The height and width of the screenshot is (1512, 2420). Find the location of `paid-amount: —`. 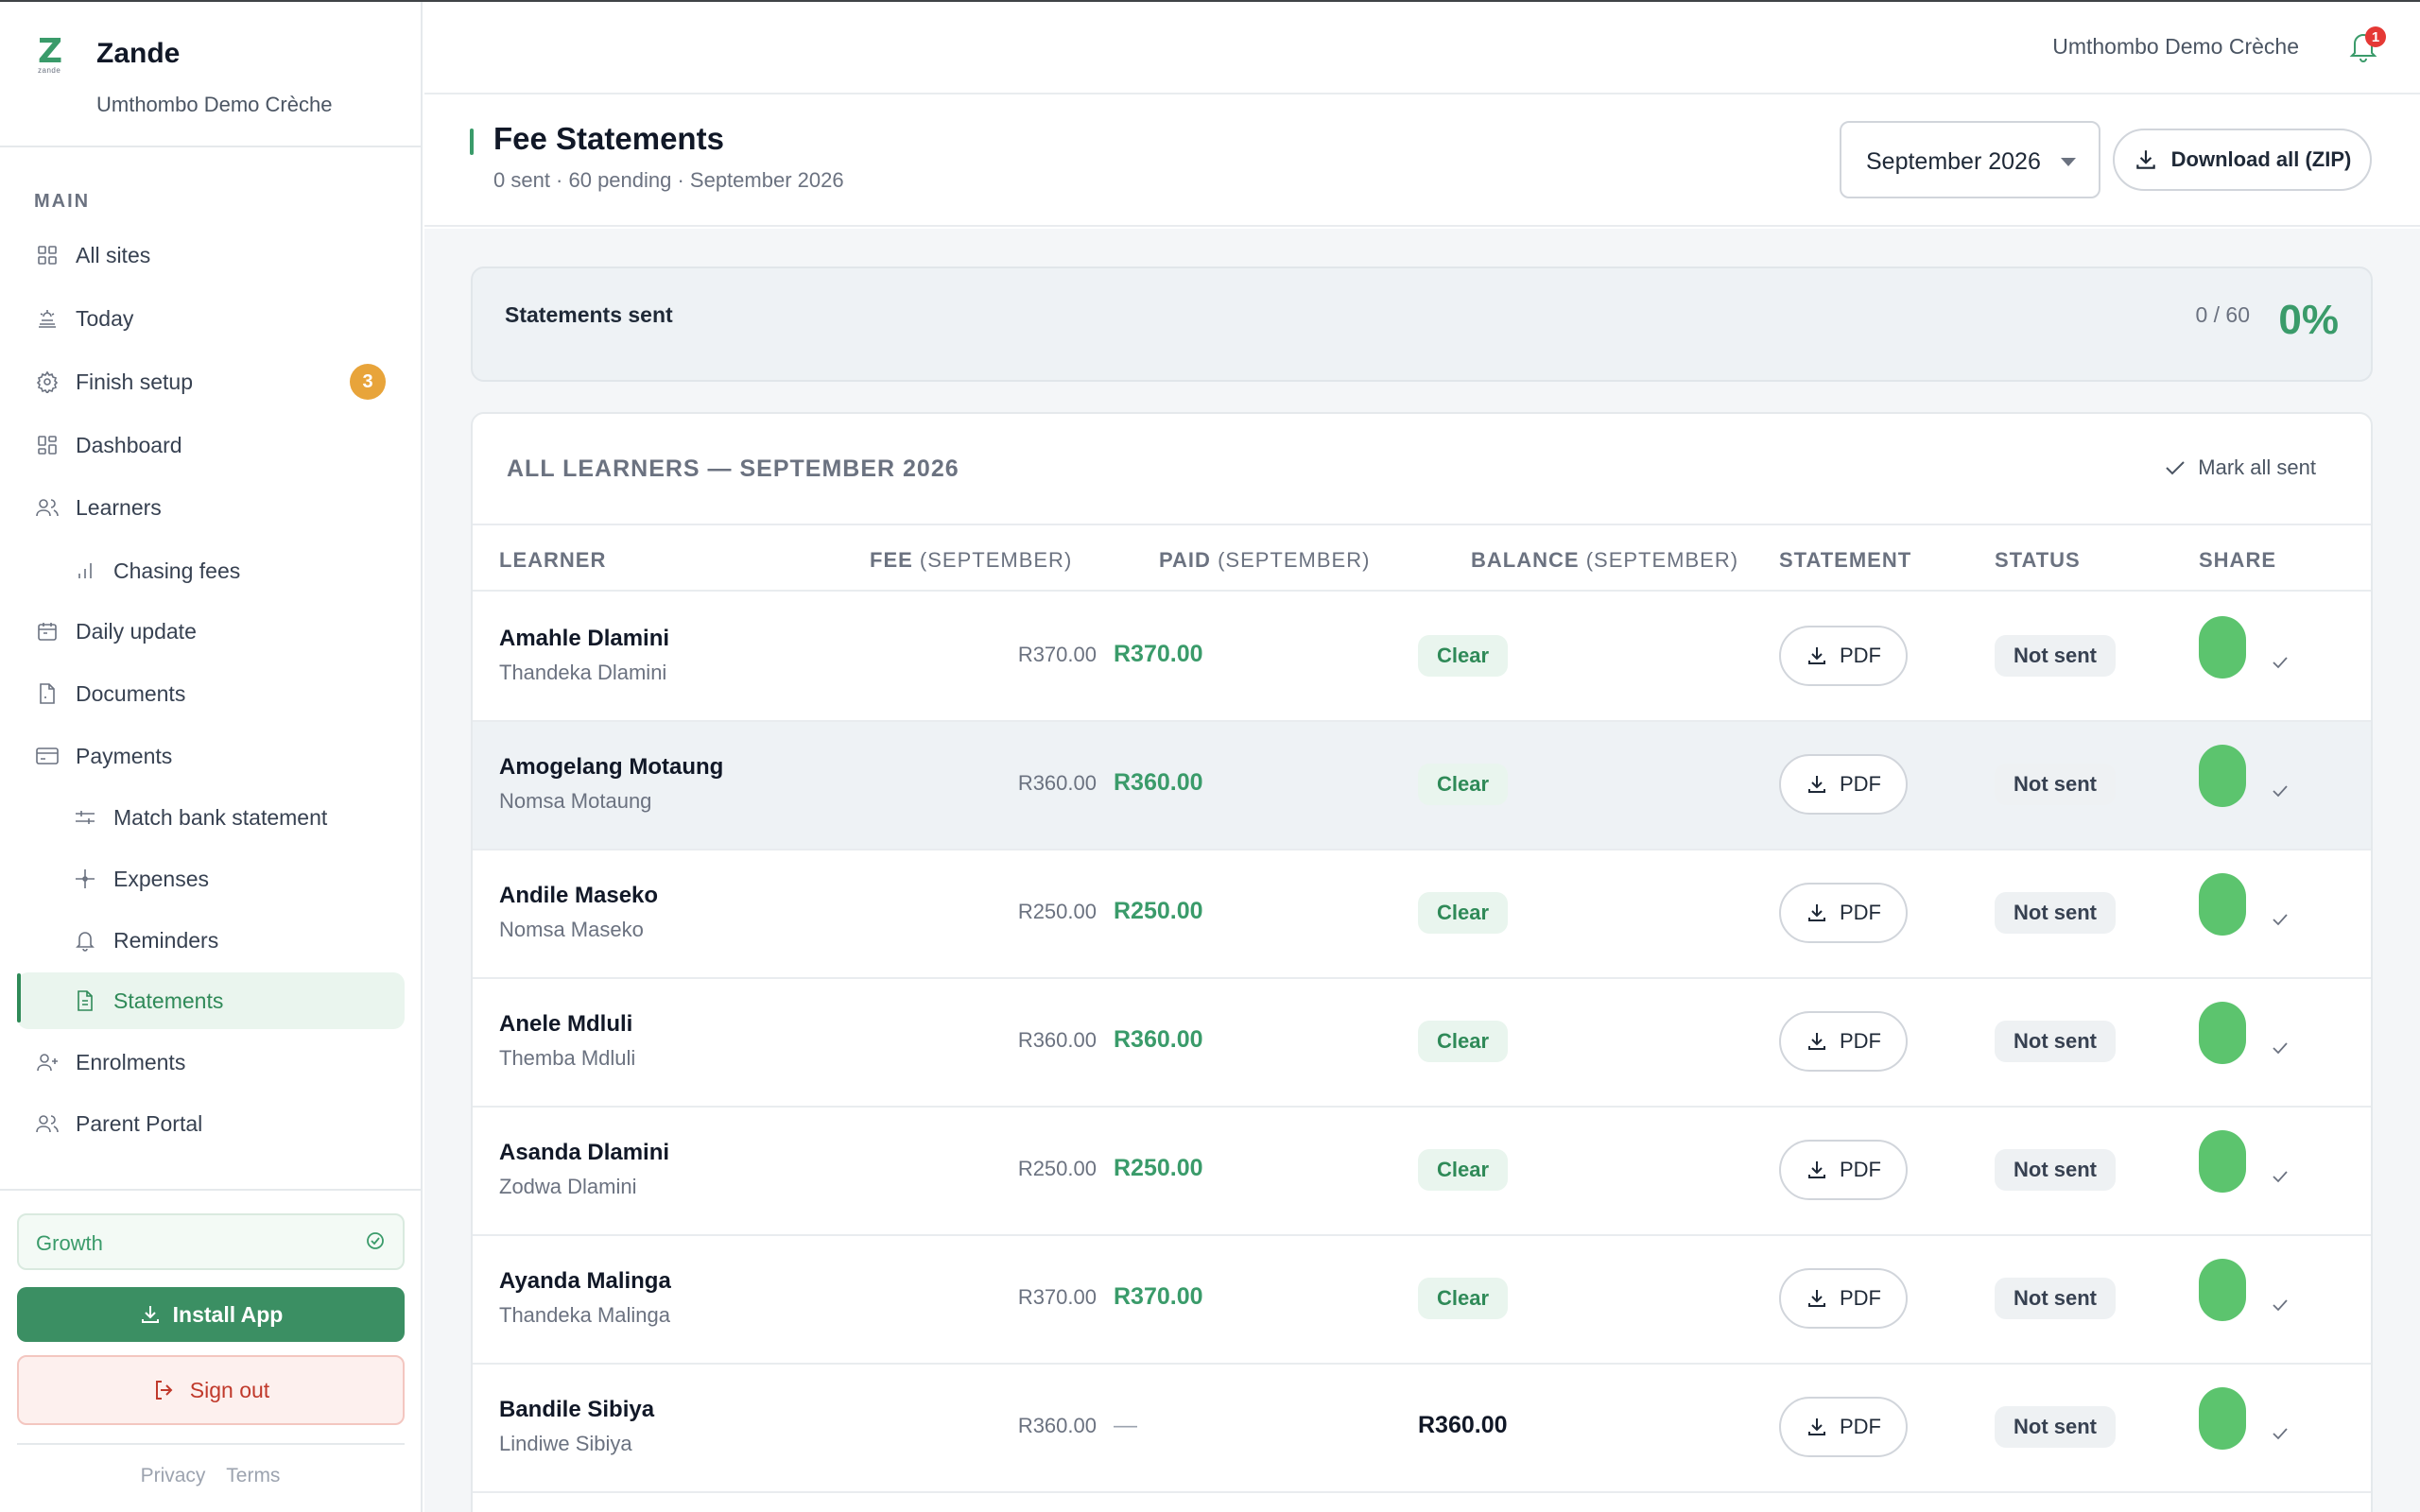

paid-amount: — is located at coordinates (1125, 1425).